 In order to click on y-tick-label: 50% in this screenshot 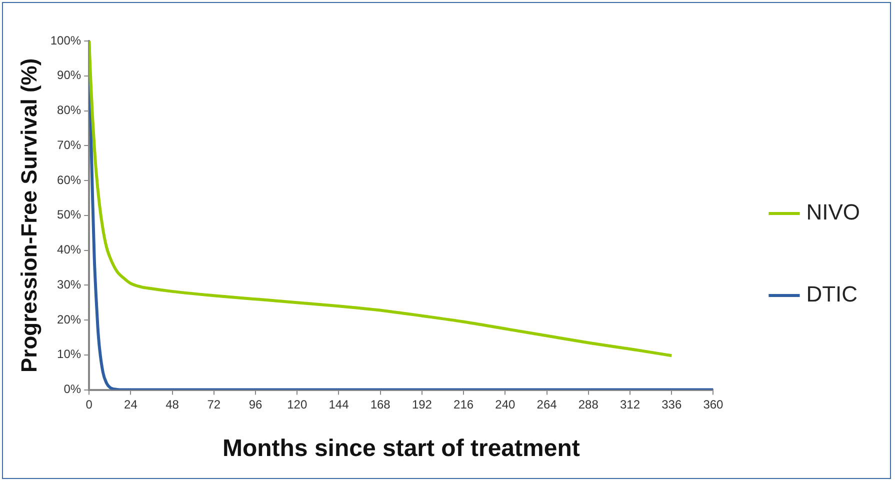, I will do `click(69, 215)`.